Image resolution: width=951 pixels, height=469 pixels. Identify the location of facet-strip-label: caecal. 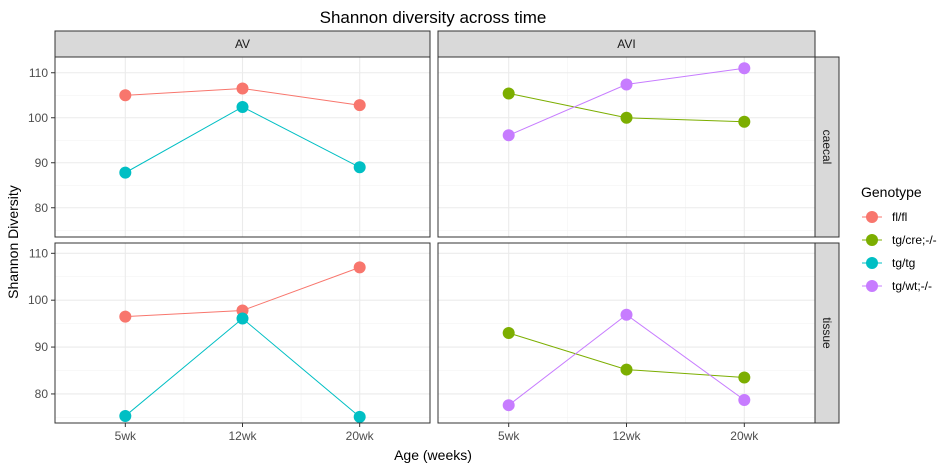
(827, 147).